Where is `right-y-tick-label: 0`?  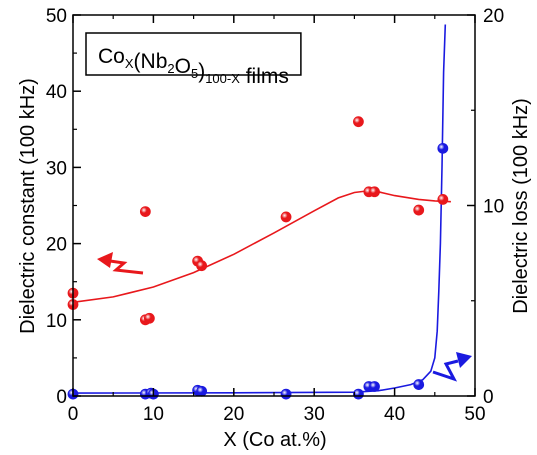 right-y-tick-label: 0 is located at coordinates (488, 397).